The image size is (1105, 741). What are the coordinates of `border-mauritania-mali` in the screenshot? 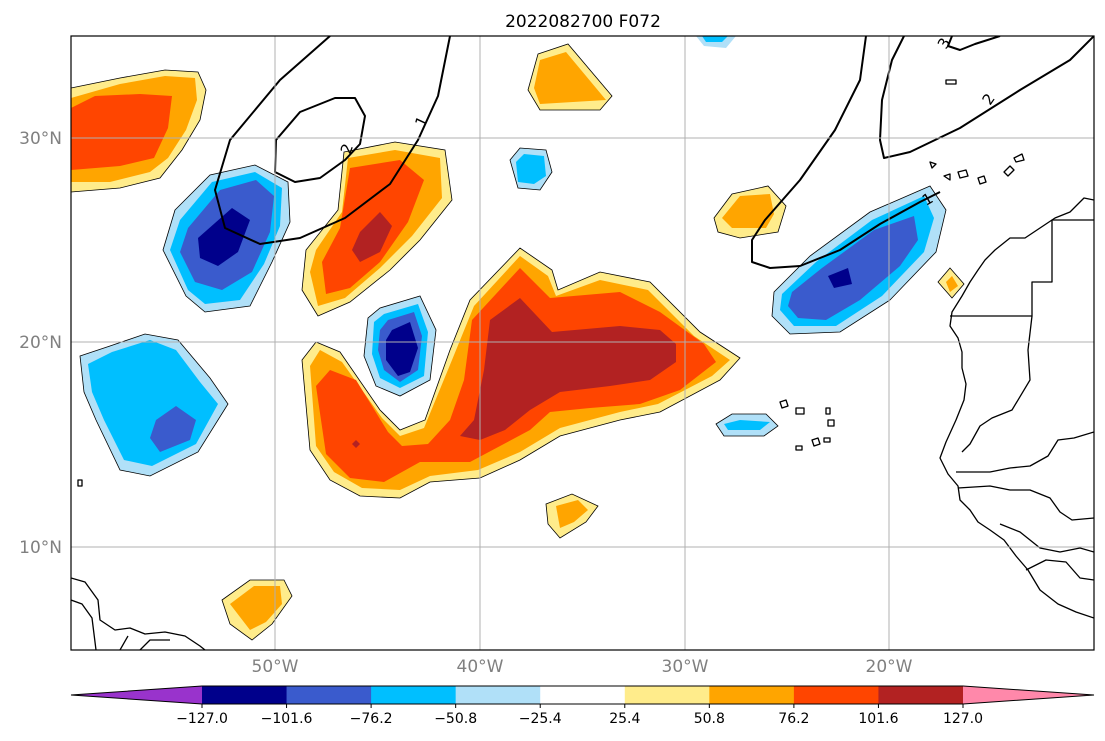 It's located at (997, 384).